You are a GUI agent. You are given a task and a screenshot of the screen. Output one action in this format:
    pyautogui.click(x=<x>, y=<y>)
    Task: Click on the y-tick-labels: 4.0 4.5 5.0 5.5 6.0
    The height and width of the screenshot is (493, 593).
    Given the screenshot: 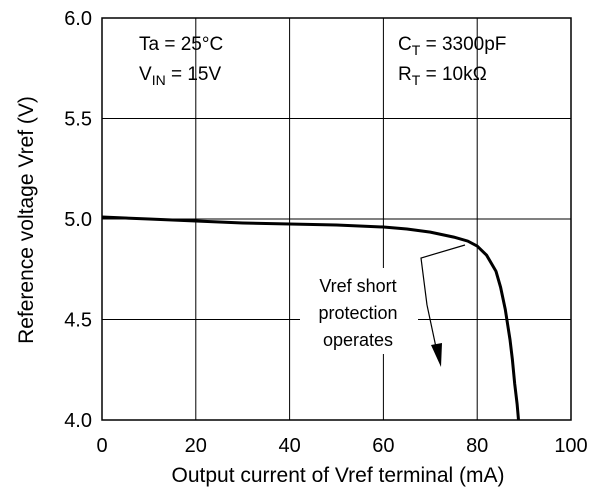 What is the action you would take?
    pyautogui.click(x=78, y=220)
    